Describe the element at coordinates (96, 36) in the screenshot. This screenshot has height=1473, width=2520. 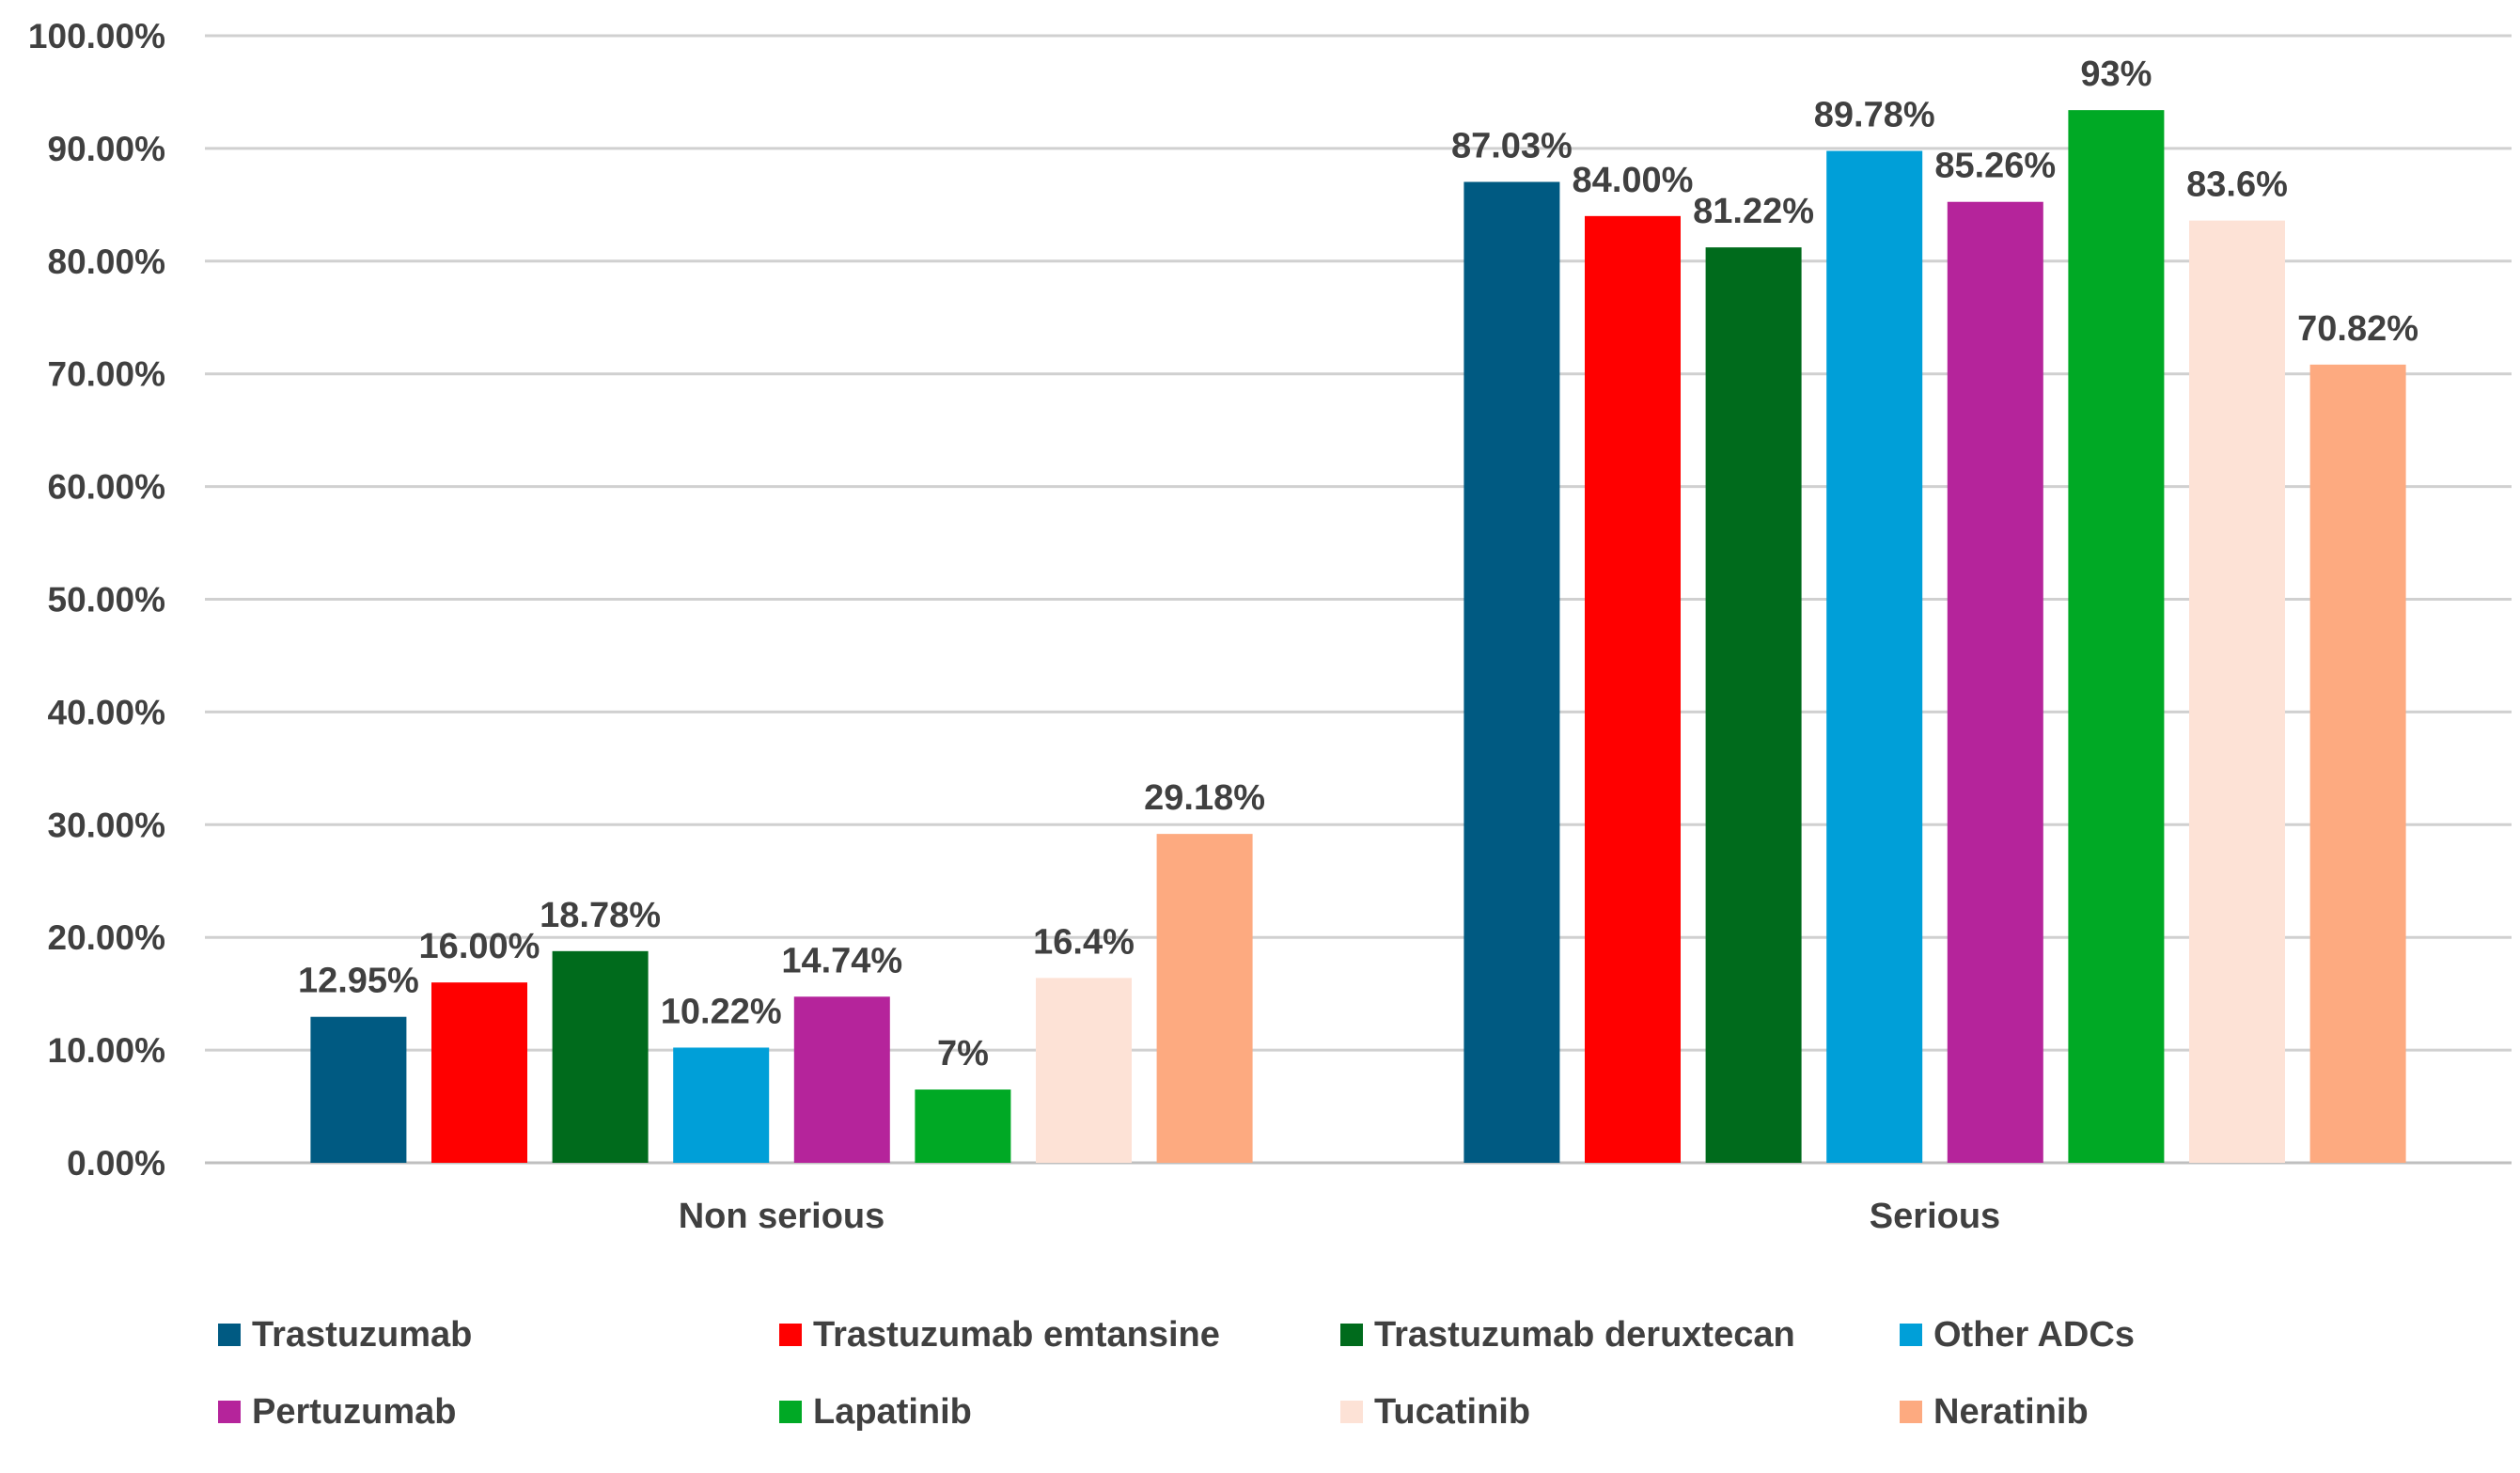
I see `y-tick-label: 100.00%` at that location.